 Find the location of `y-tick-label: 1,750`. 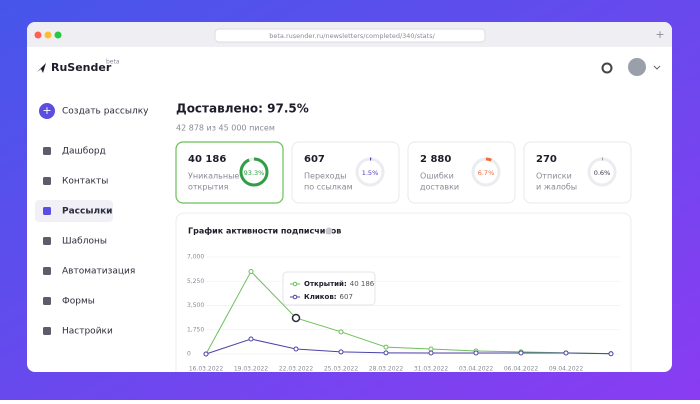

y-tick-label: 1,750 is located at coordinates (195, 329).